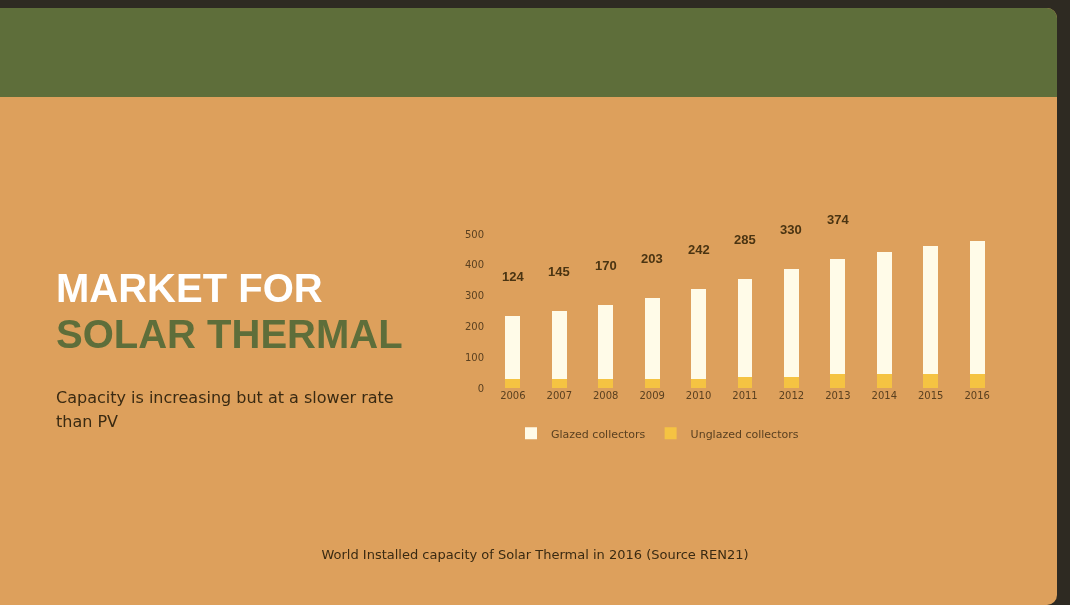  Describe the element at coordinates (606, 265) in the screenshot. I see `annotation: 170` at that location.